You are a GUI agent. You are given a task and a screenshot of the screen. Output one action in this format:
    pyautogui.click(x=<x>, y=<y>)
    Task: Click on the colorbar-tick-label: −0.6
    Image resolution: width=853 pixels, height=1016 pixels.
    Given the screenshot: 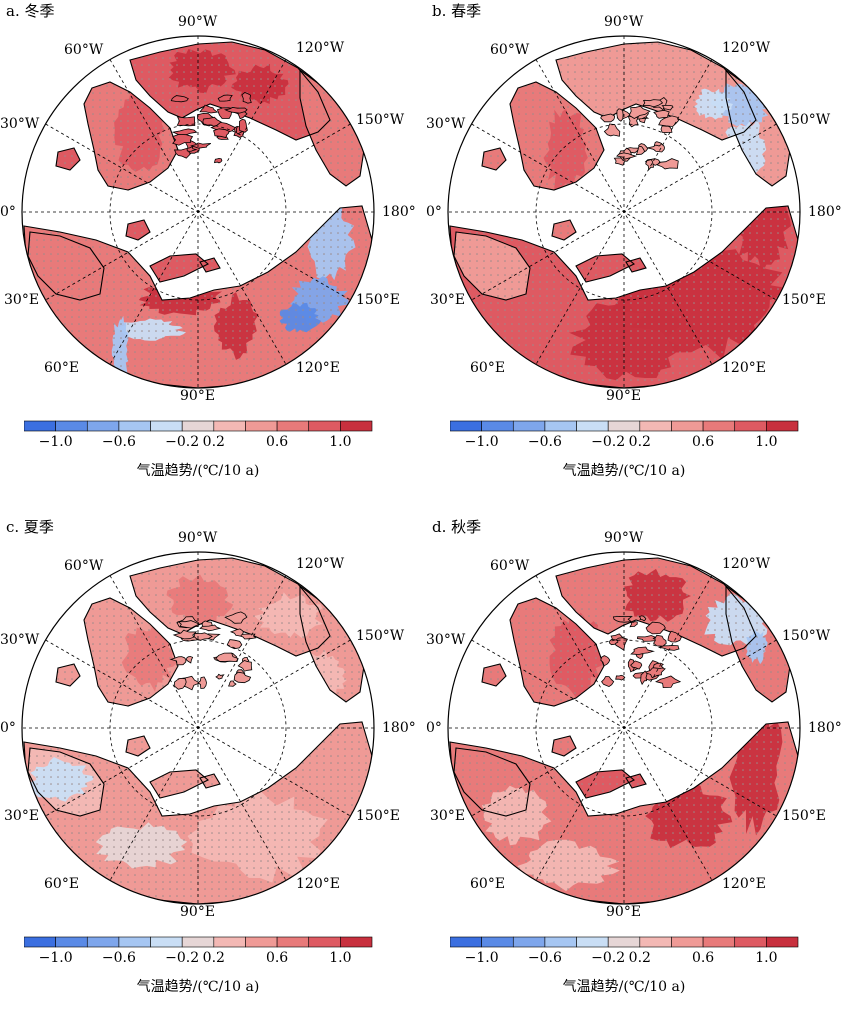 What is the action you would take?
    pyautogui.click(x=118, y=442)
    